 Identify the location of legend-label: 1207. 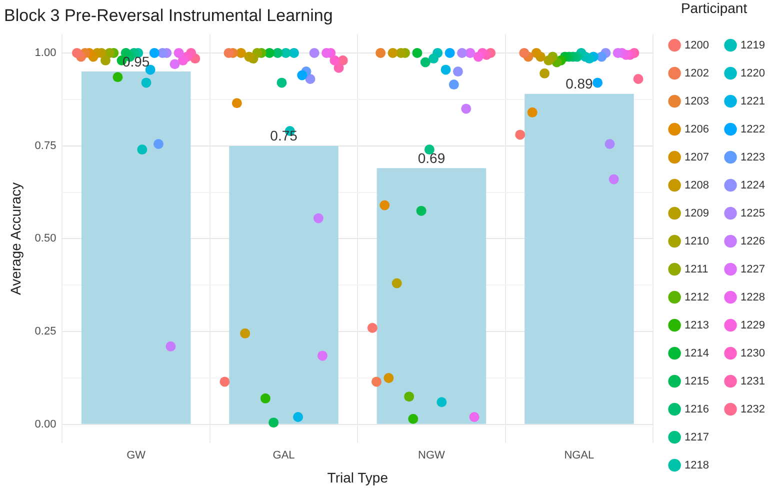
(697, 157).